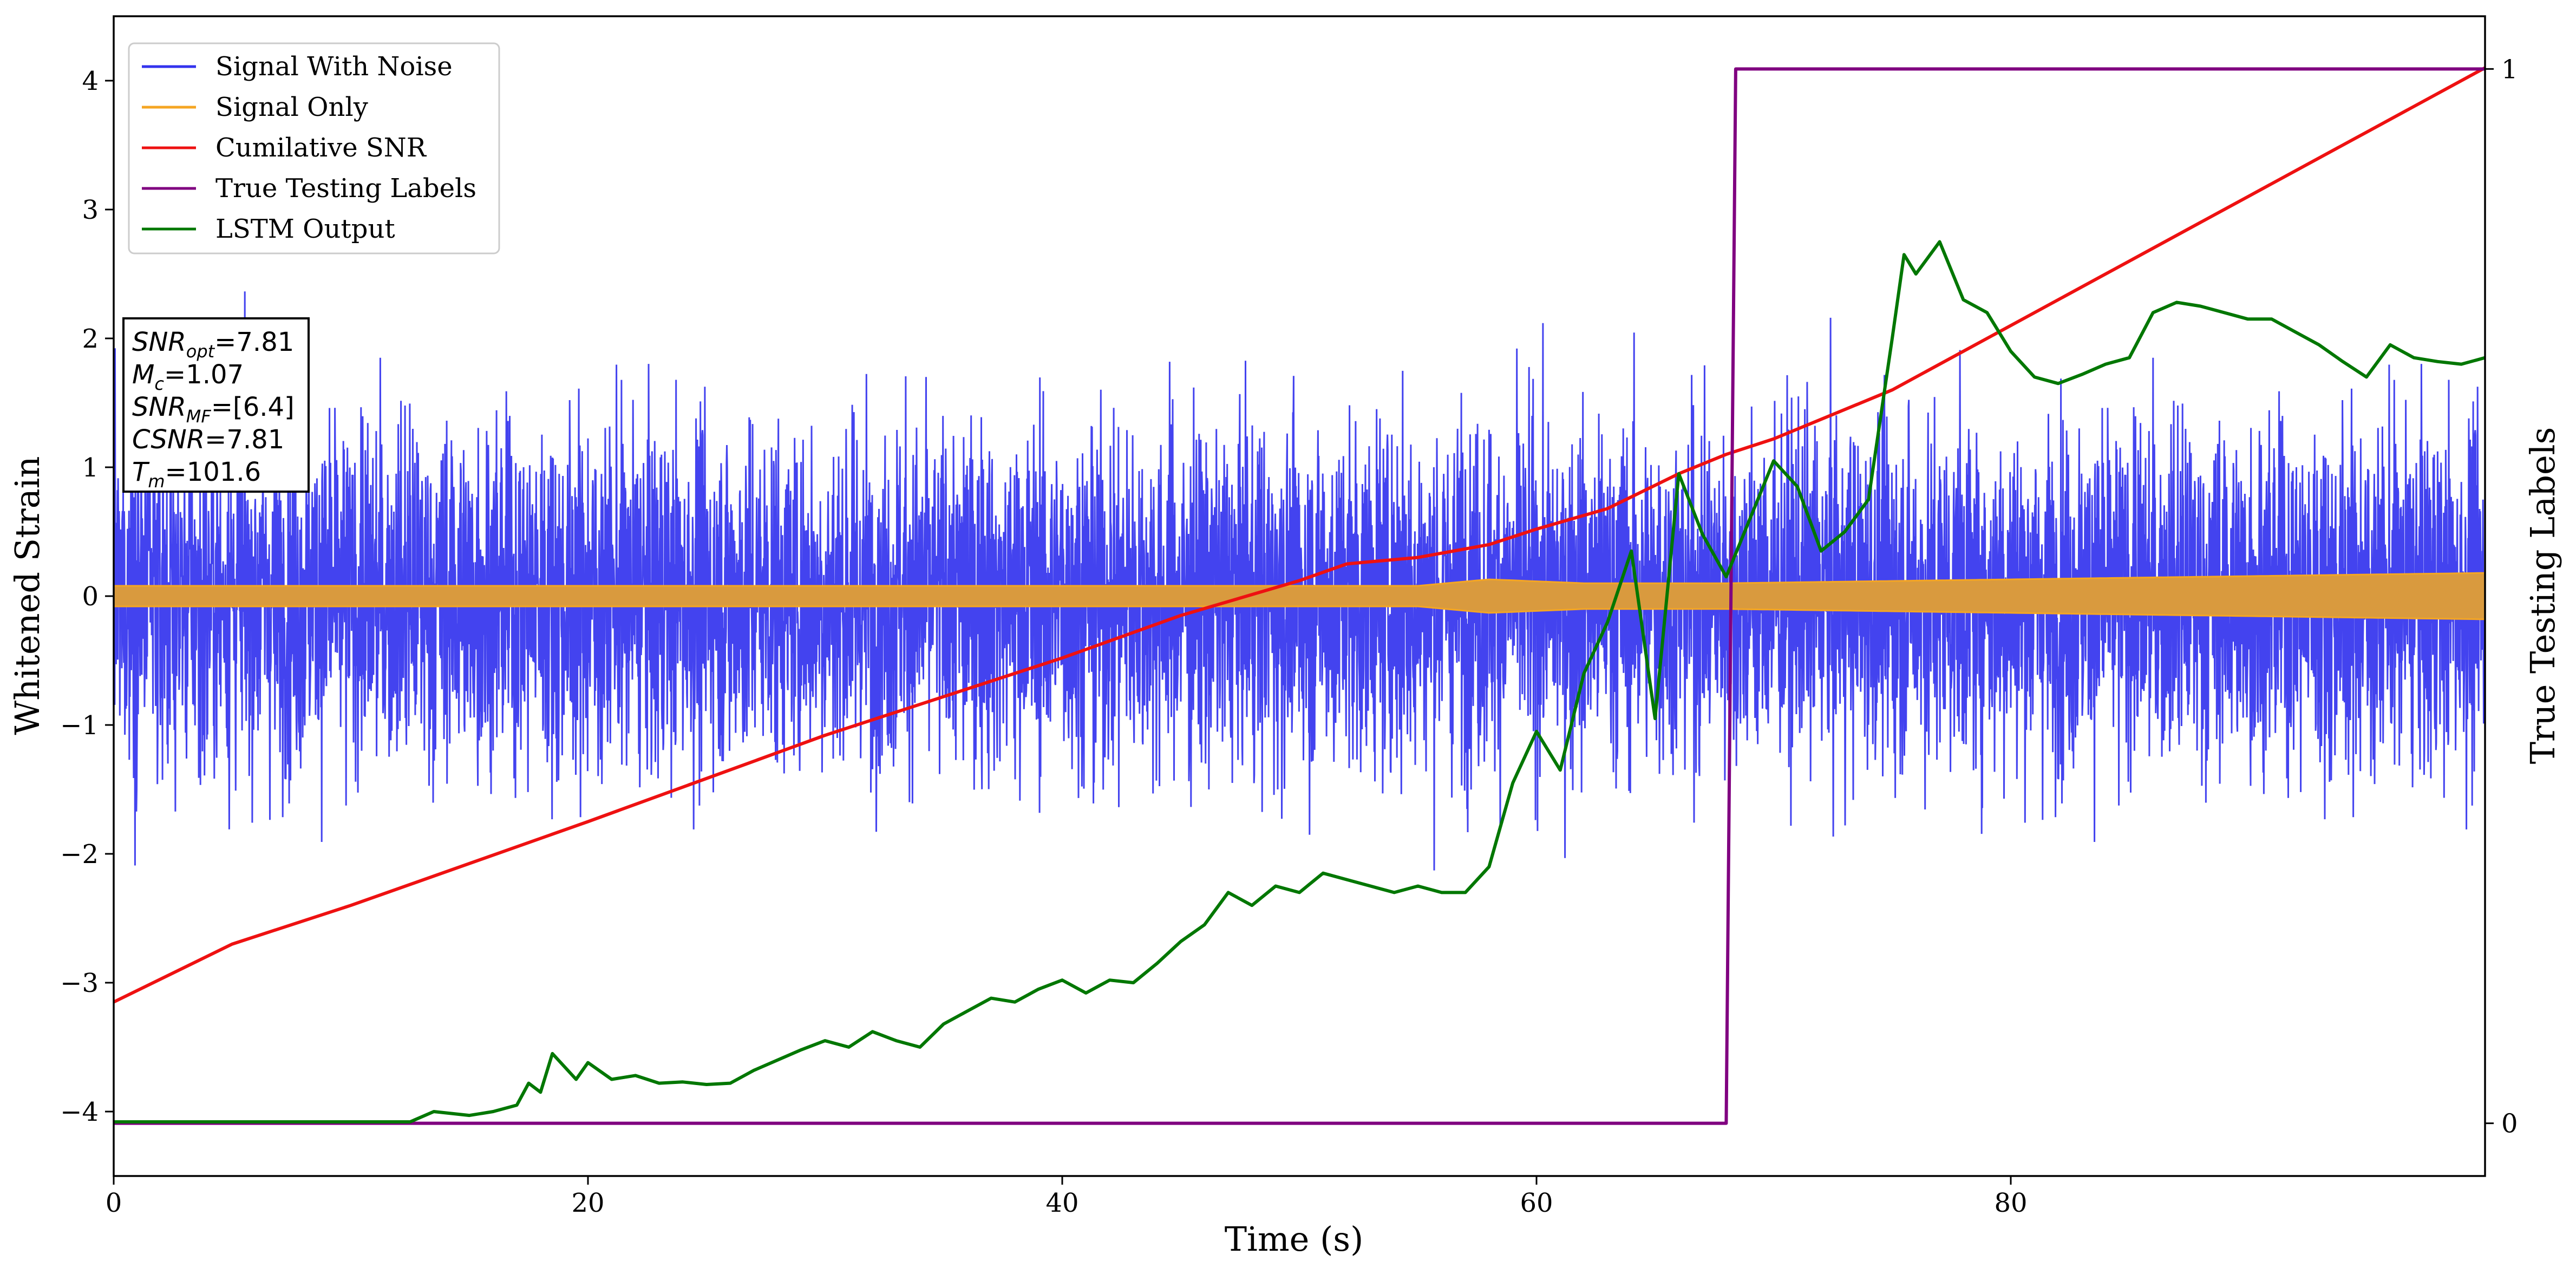 Image resolution: width=2576 pixels, height=1274 pixels. Describe the element at coordinates (1294, 1239) in the screenshot. I see `x-axis-title: Time (s)` at that location.